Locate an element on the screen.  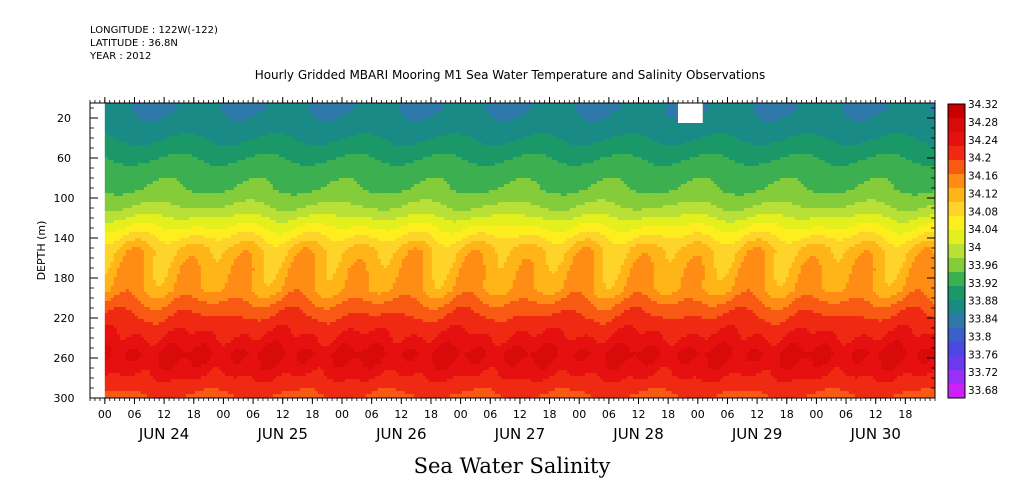
colorbar-label: 34.24 is located at coordinates (983, 141).